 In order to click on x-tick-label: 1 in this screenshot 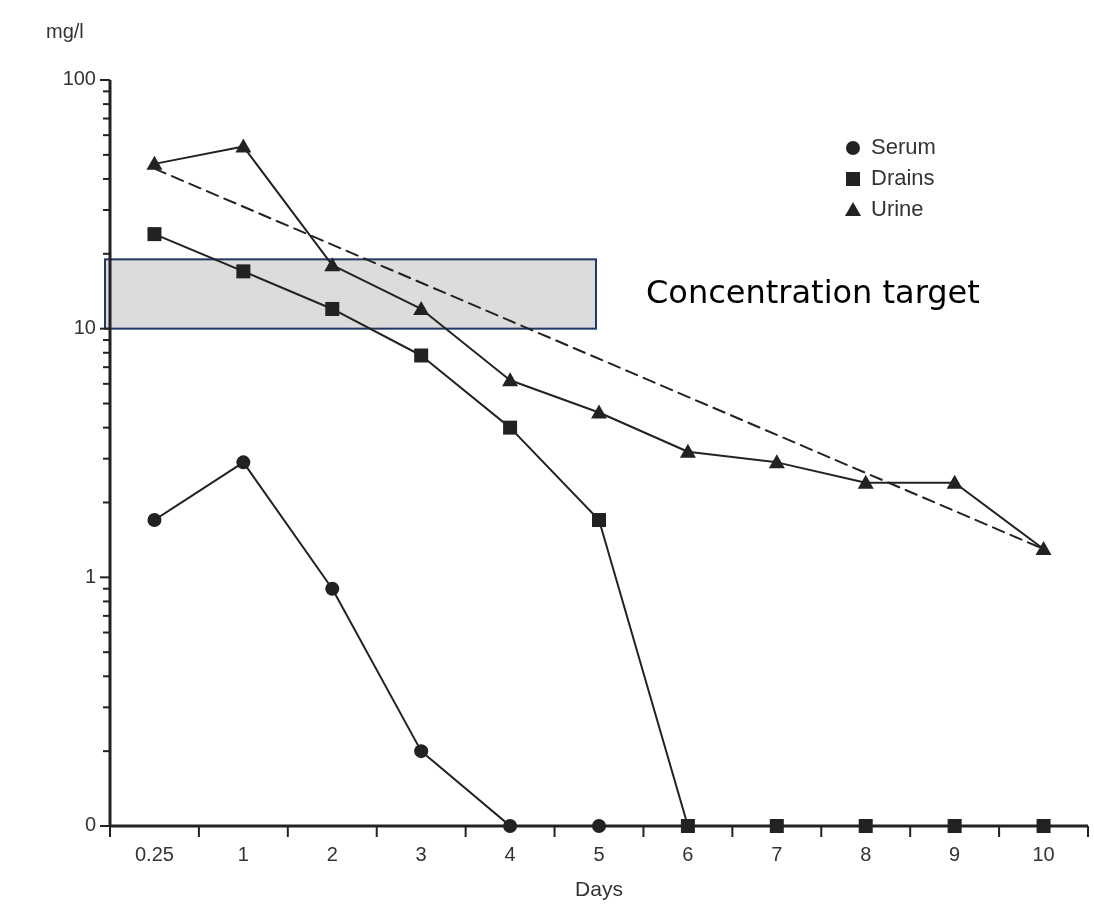, I will do `click(243, 854)`.